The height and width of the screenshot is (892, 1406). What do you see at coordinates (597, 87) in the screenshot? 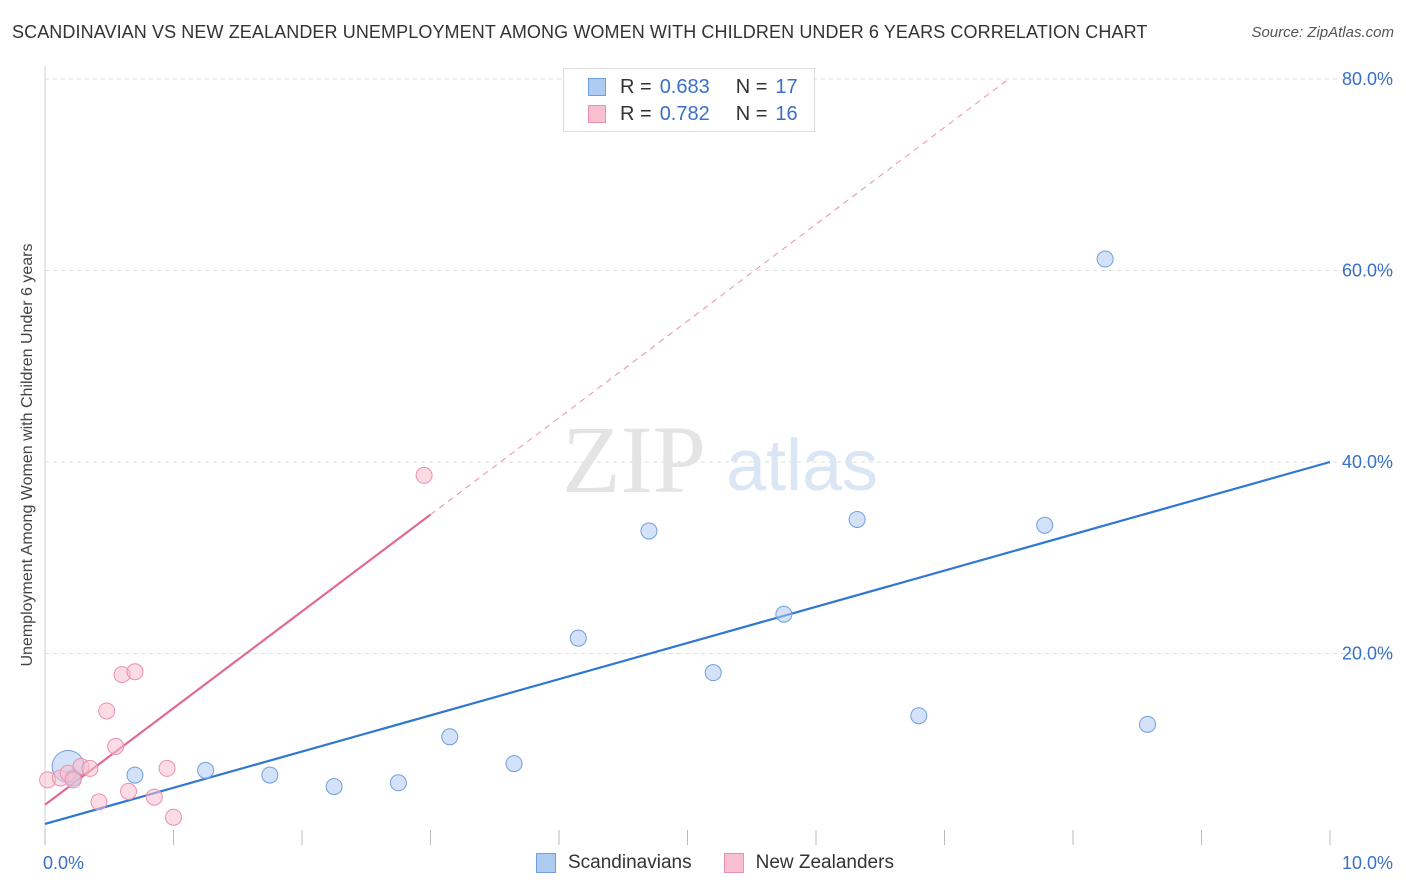
I see `legend-swatch-scandinavians` at bounding box center [597, 87].